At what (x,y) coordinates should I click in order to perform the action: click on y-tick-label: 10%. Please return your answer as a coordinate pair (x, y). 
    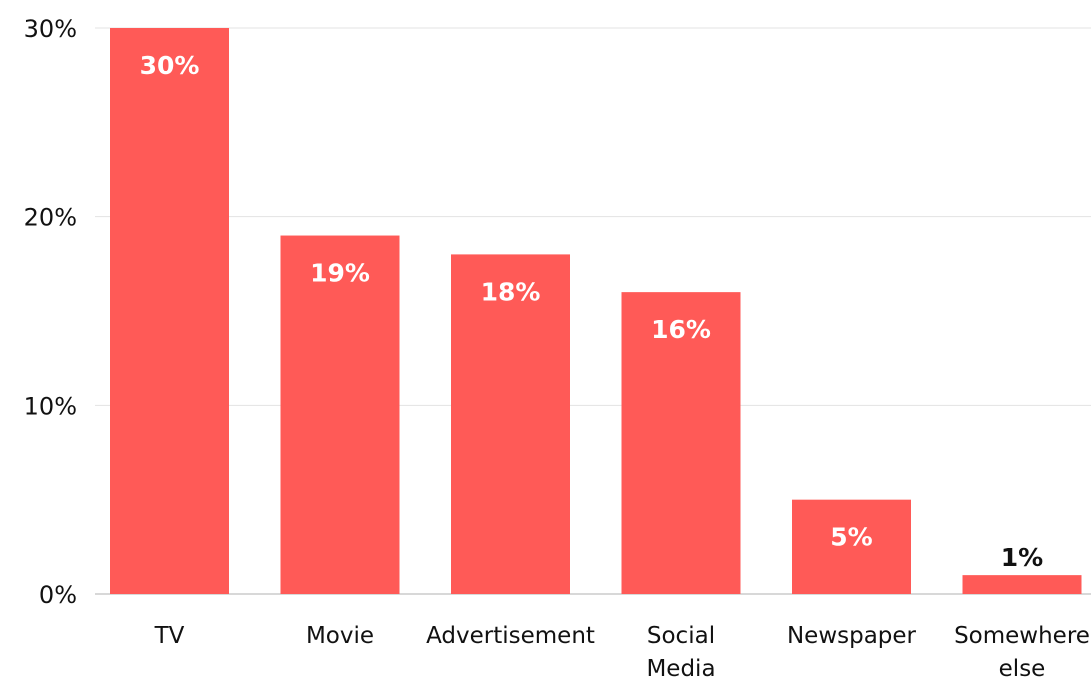
    Looking at the image, I should click on (50, 406).